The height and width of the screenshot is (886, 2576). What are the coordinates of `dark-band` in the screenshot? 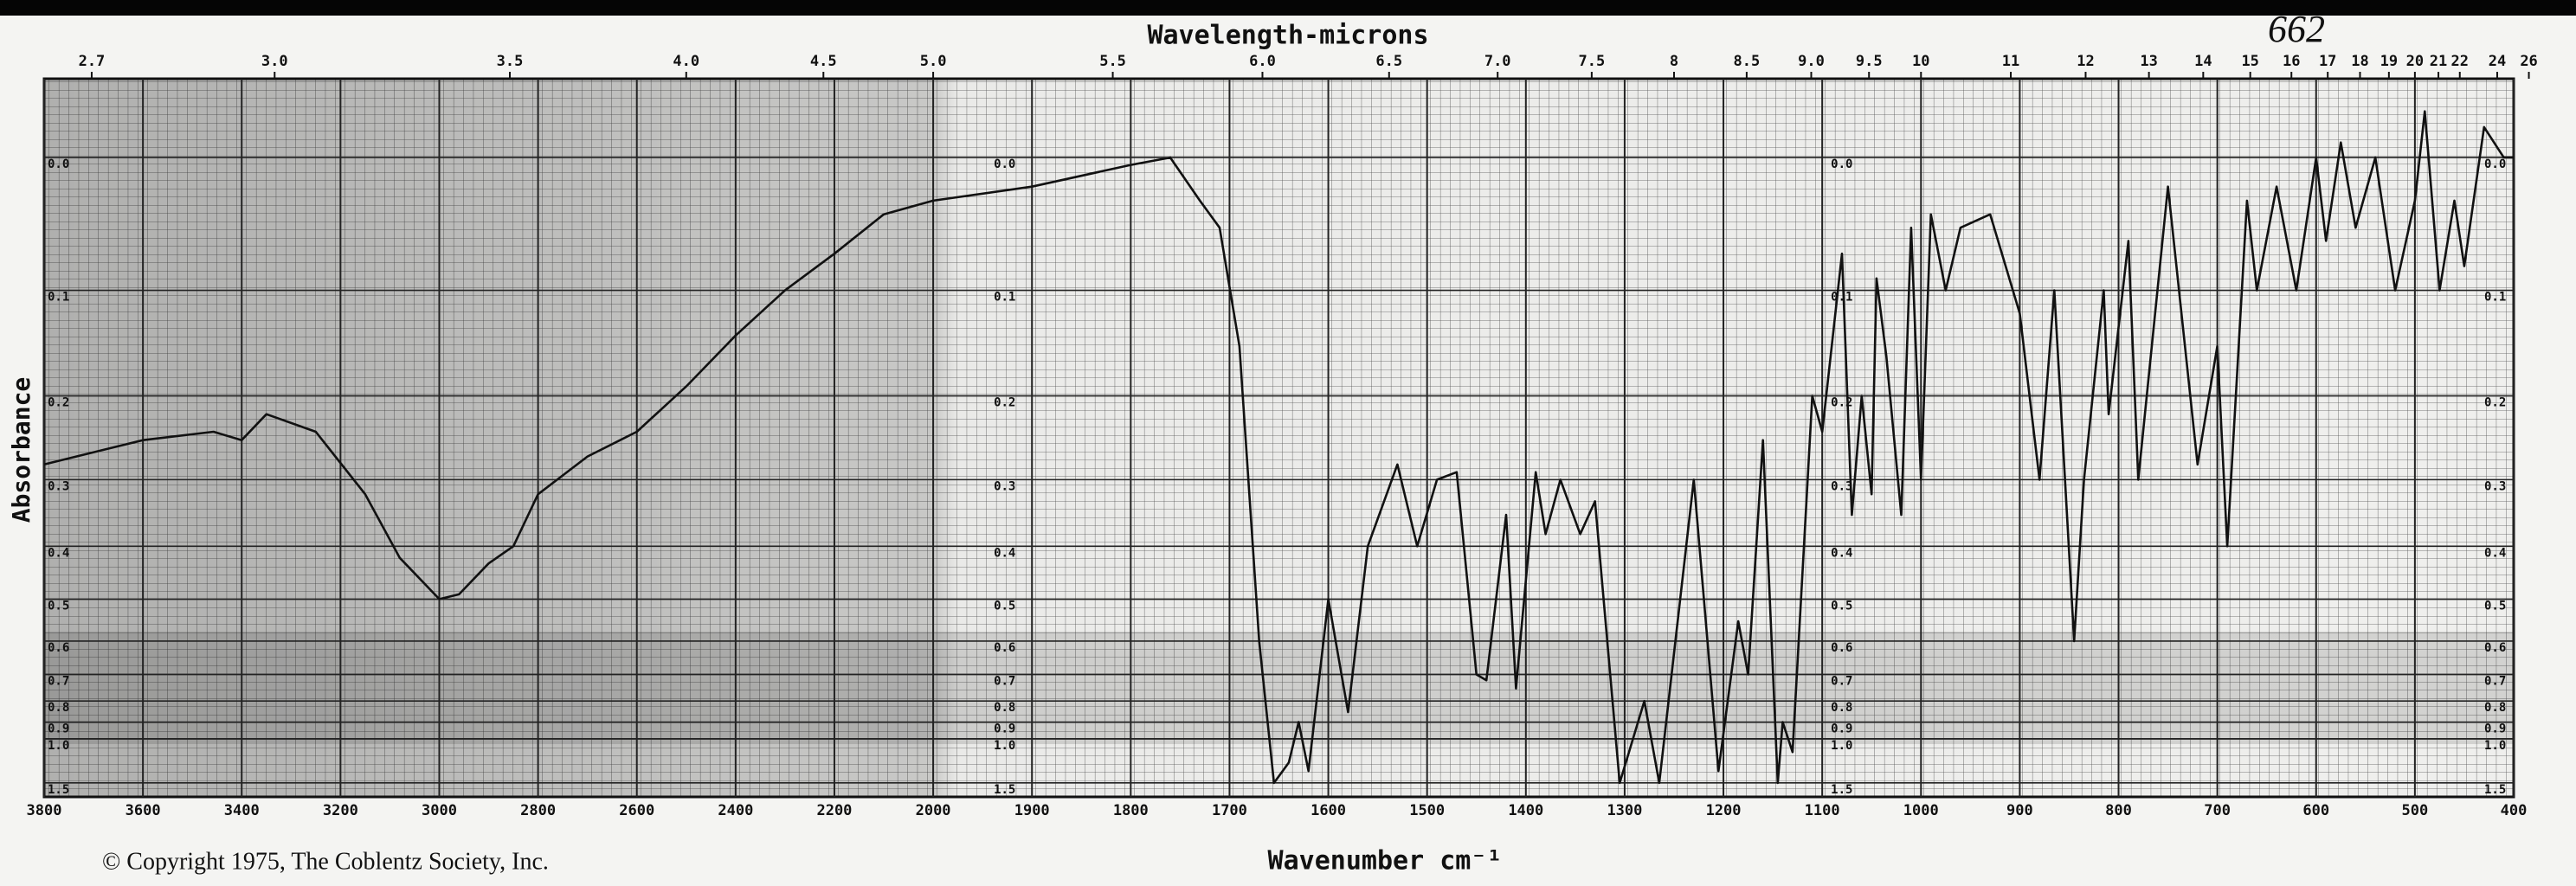 It's located at (1279, 688).